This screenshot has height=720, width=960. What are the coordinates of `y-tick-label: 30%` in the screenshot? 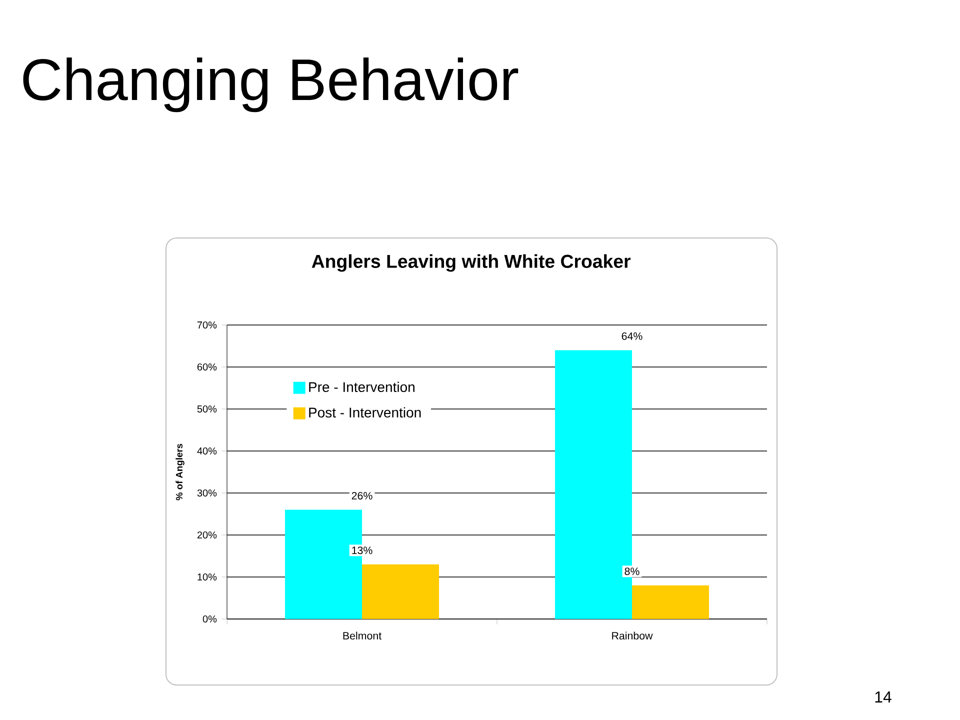 It's located at (207, 493).